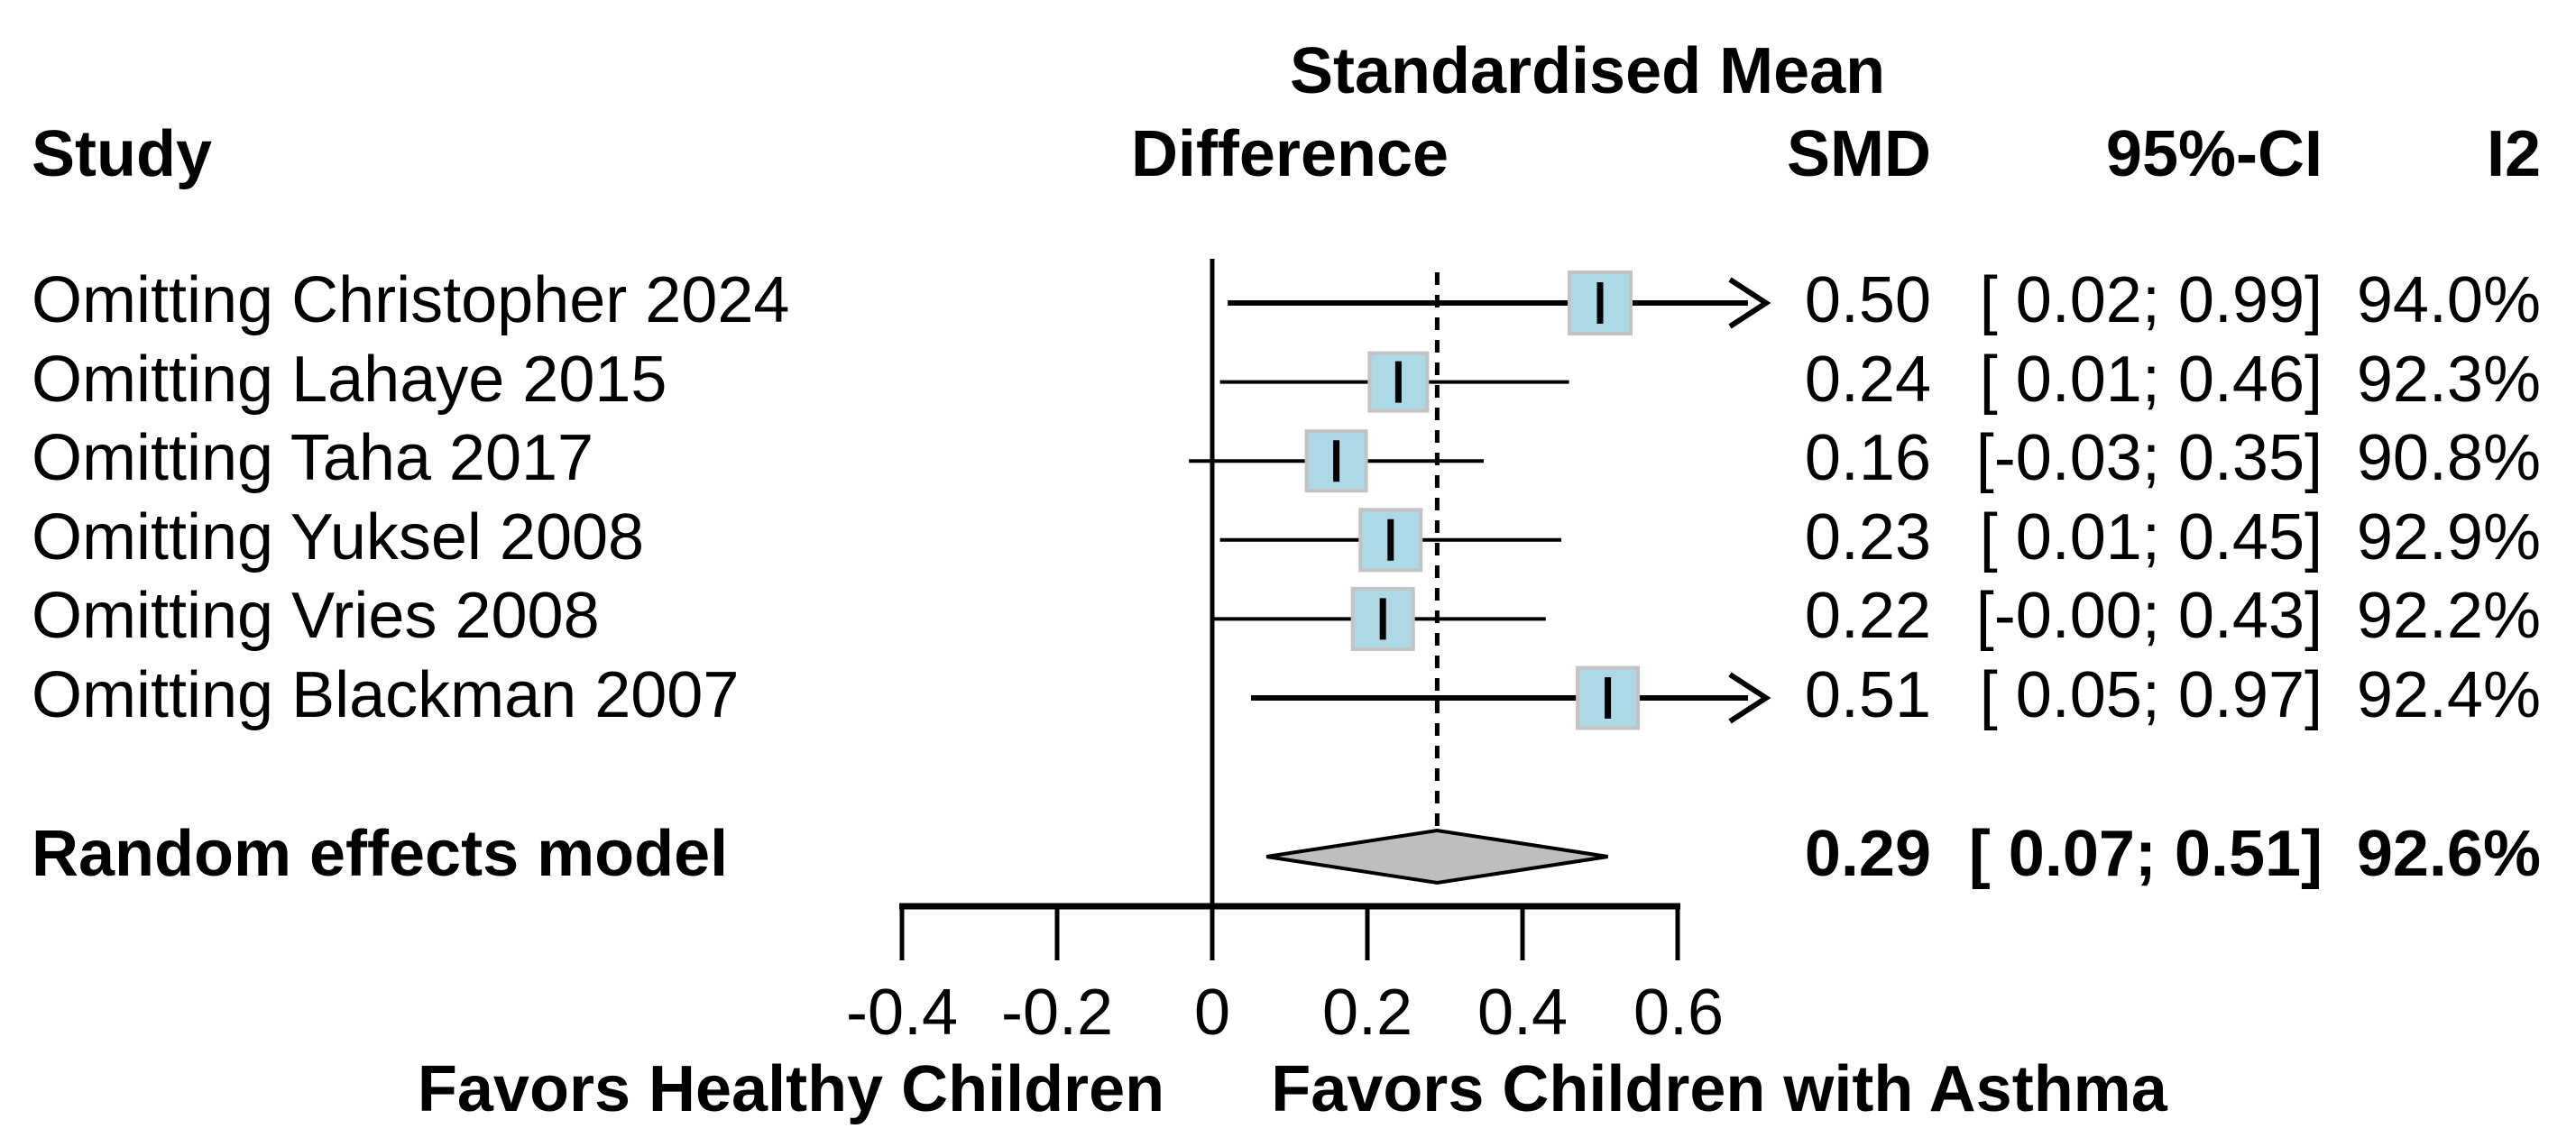 Image resolution: width=2576 pixels, height=1147 pixels. What do you see at coordinates (2448, 616) in the screenshot?
I see `i2-value: 92.2%` at bounding box center [2448, 616].